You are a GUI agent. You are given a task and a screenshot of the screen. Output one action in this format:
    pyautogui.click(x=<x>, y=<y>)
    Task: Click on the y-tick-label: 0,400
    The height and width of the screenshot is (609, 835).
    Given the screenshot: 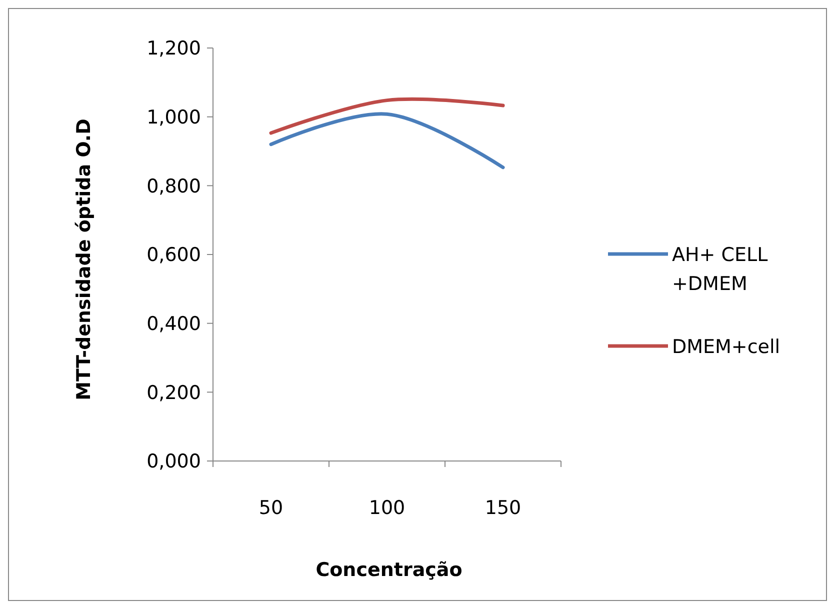 What is the action you would take?
    pyautogui.click(x=173, y=323)
    